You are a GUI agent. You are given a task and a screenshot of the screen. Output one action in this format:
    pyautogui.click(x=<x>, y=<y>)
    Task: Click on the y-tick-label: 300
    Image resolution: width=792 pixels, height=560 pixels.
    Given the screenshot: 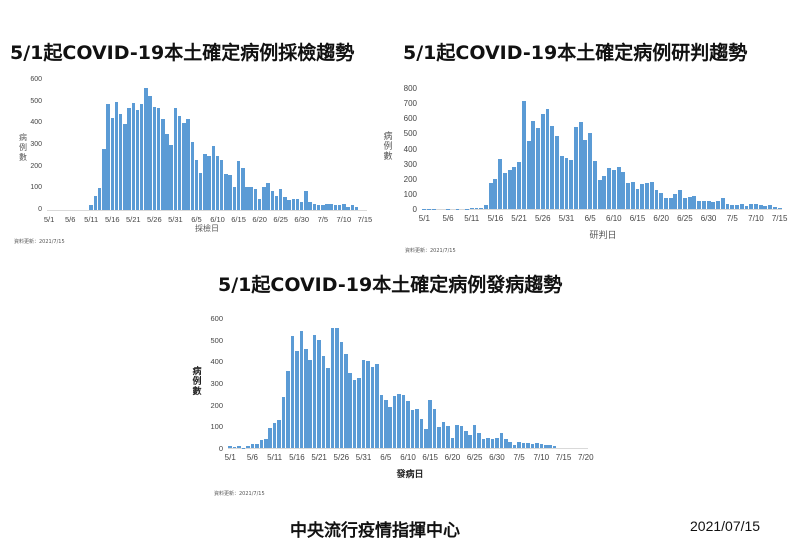 What is the action you would take?
    pyautogui.click(x=36, y=144)
    